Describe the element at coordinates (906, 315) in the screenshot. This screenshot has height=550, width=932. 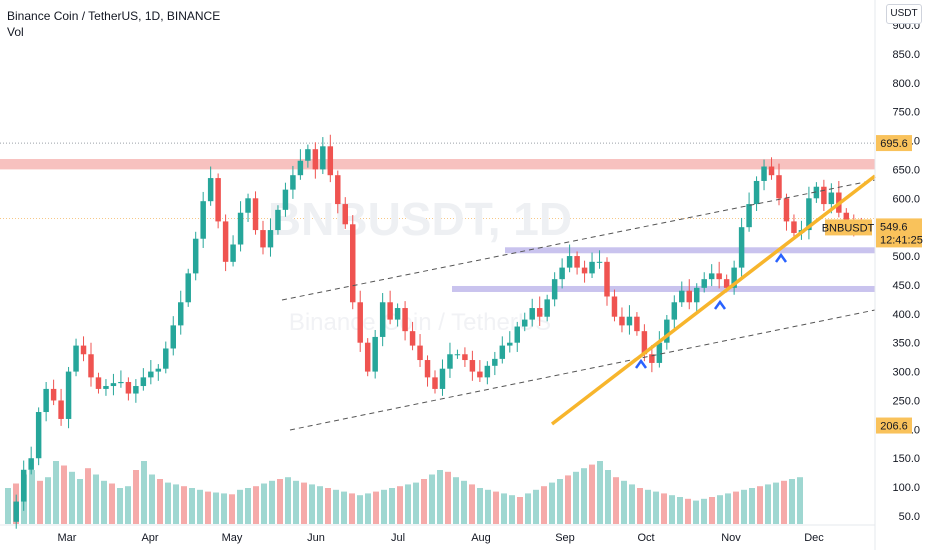
I see `y-tick-label: 400.0` at that location.